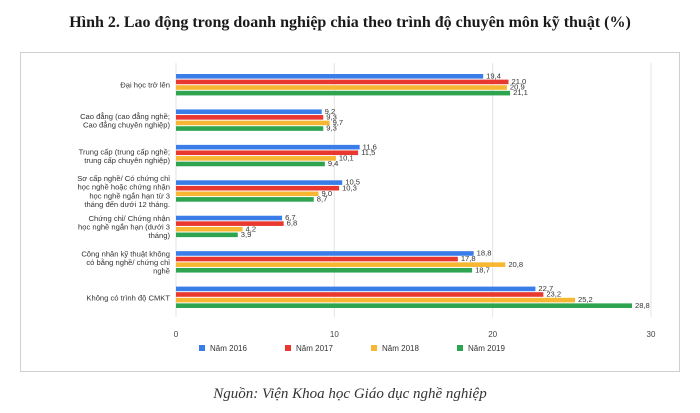  I want to click on x-tick-label: 10, so click(334, 334).